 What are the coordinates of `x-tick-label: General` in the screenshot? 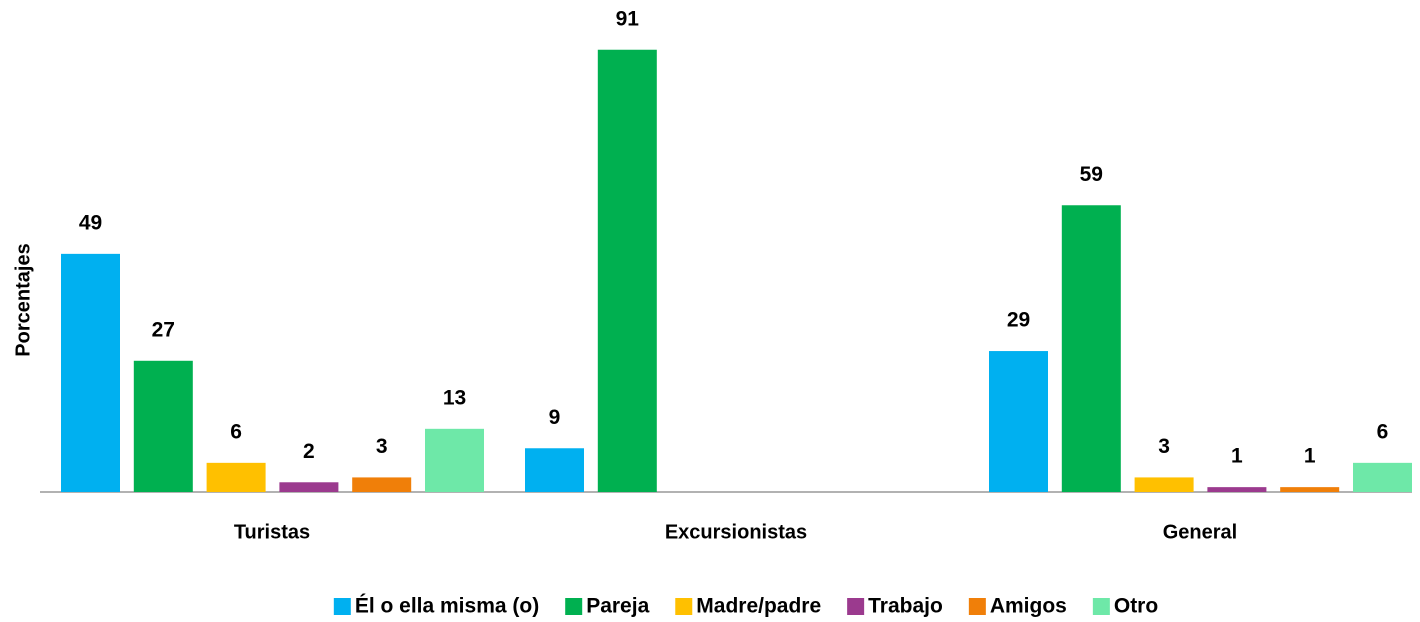 It's located at (1200, 532).